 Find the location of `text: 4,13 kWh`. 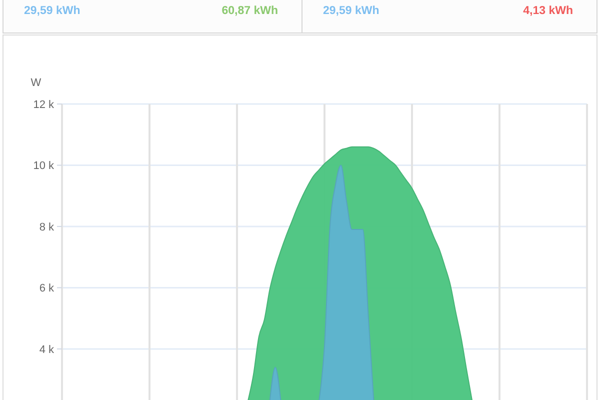

text: 4,13 kWh is located at coordinates (548, 11).